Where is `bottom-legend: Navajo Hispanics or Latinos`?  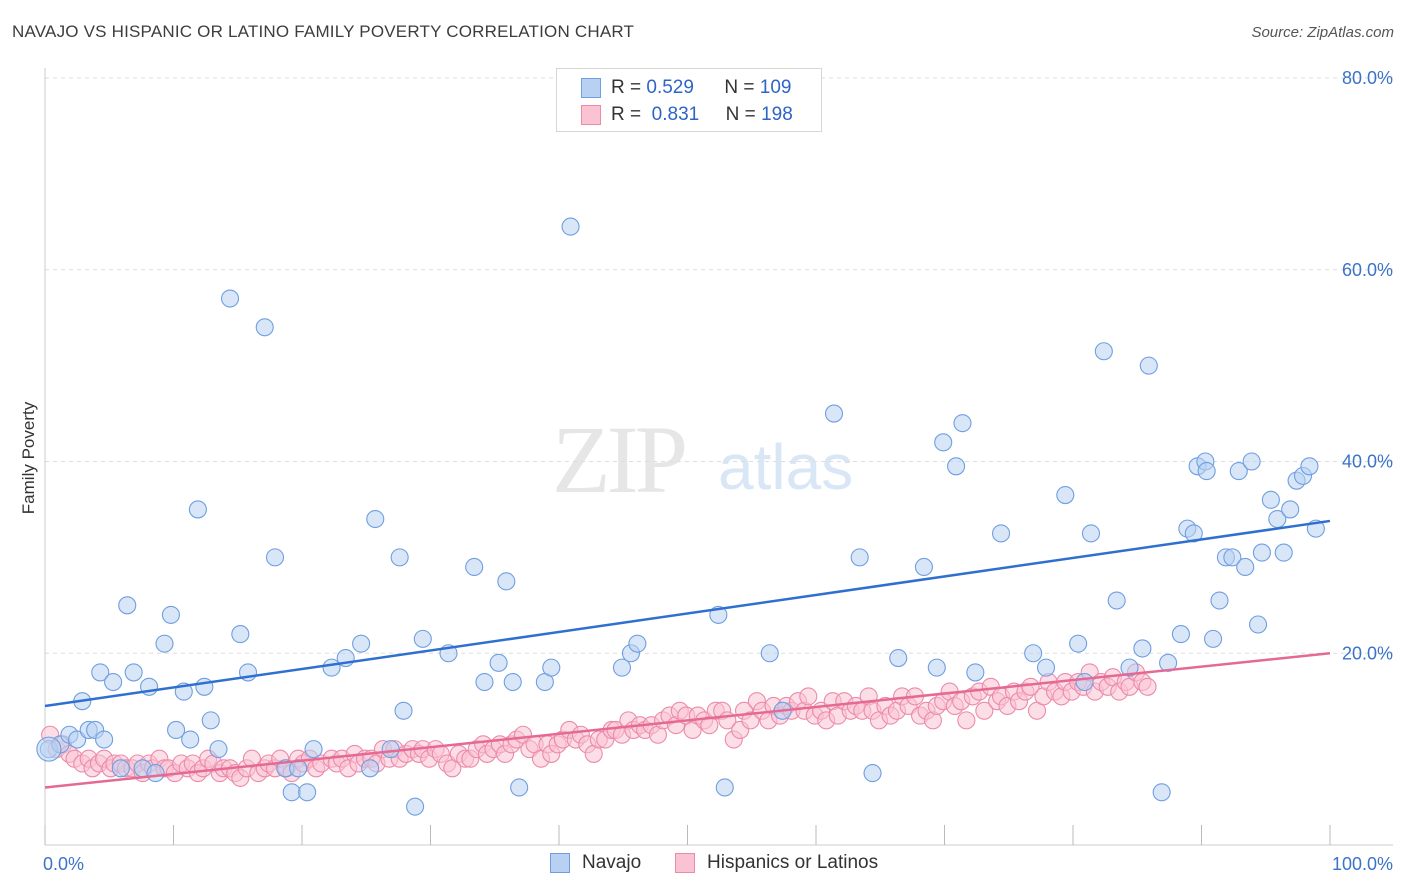
bottom-legend: Navajo Hispanics or Latinos is located at coordinates (703, 865).